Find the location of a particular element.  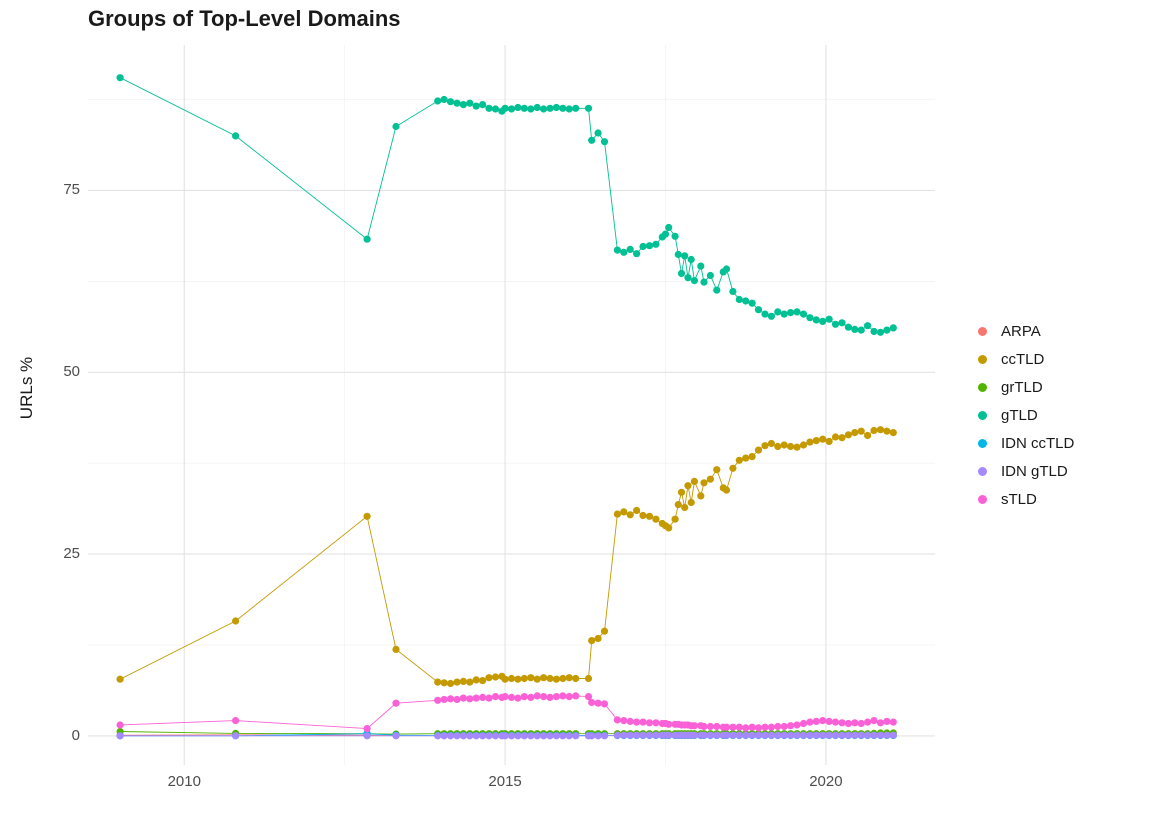

legend-item-arpa: ARPA is located at coordinates (1026, 331).